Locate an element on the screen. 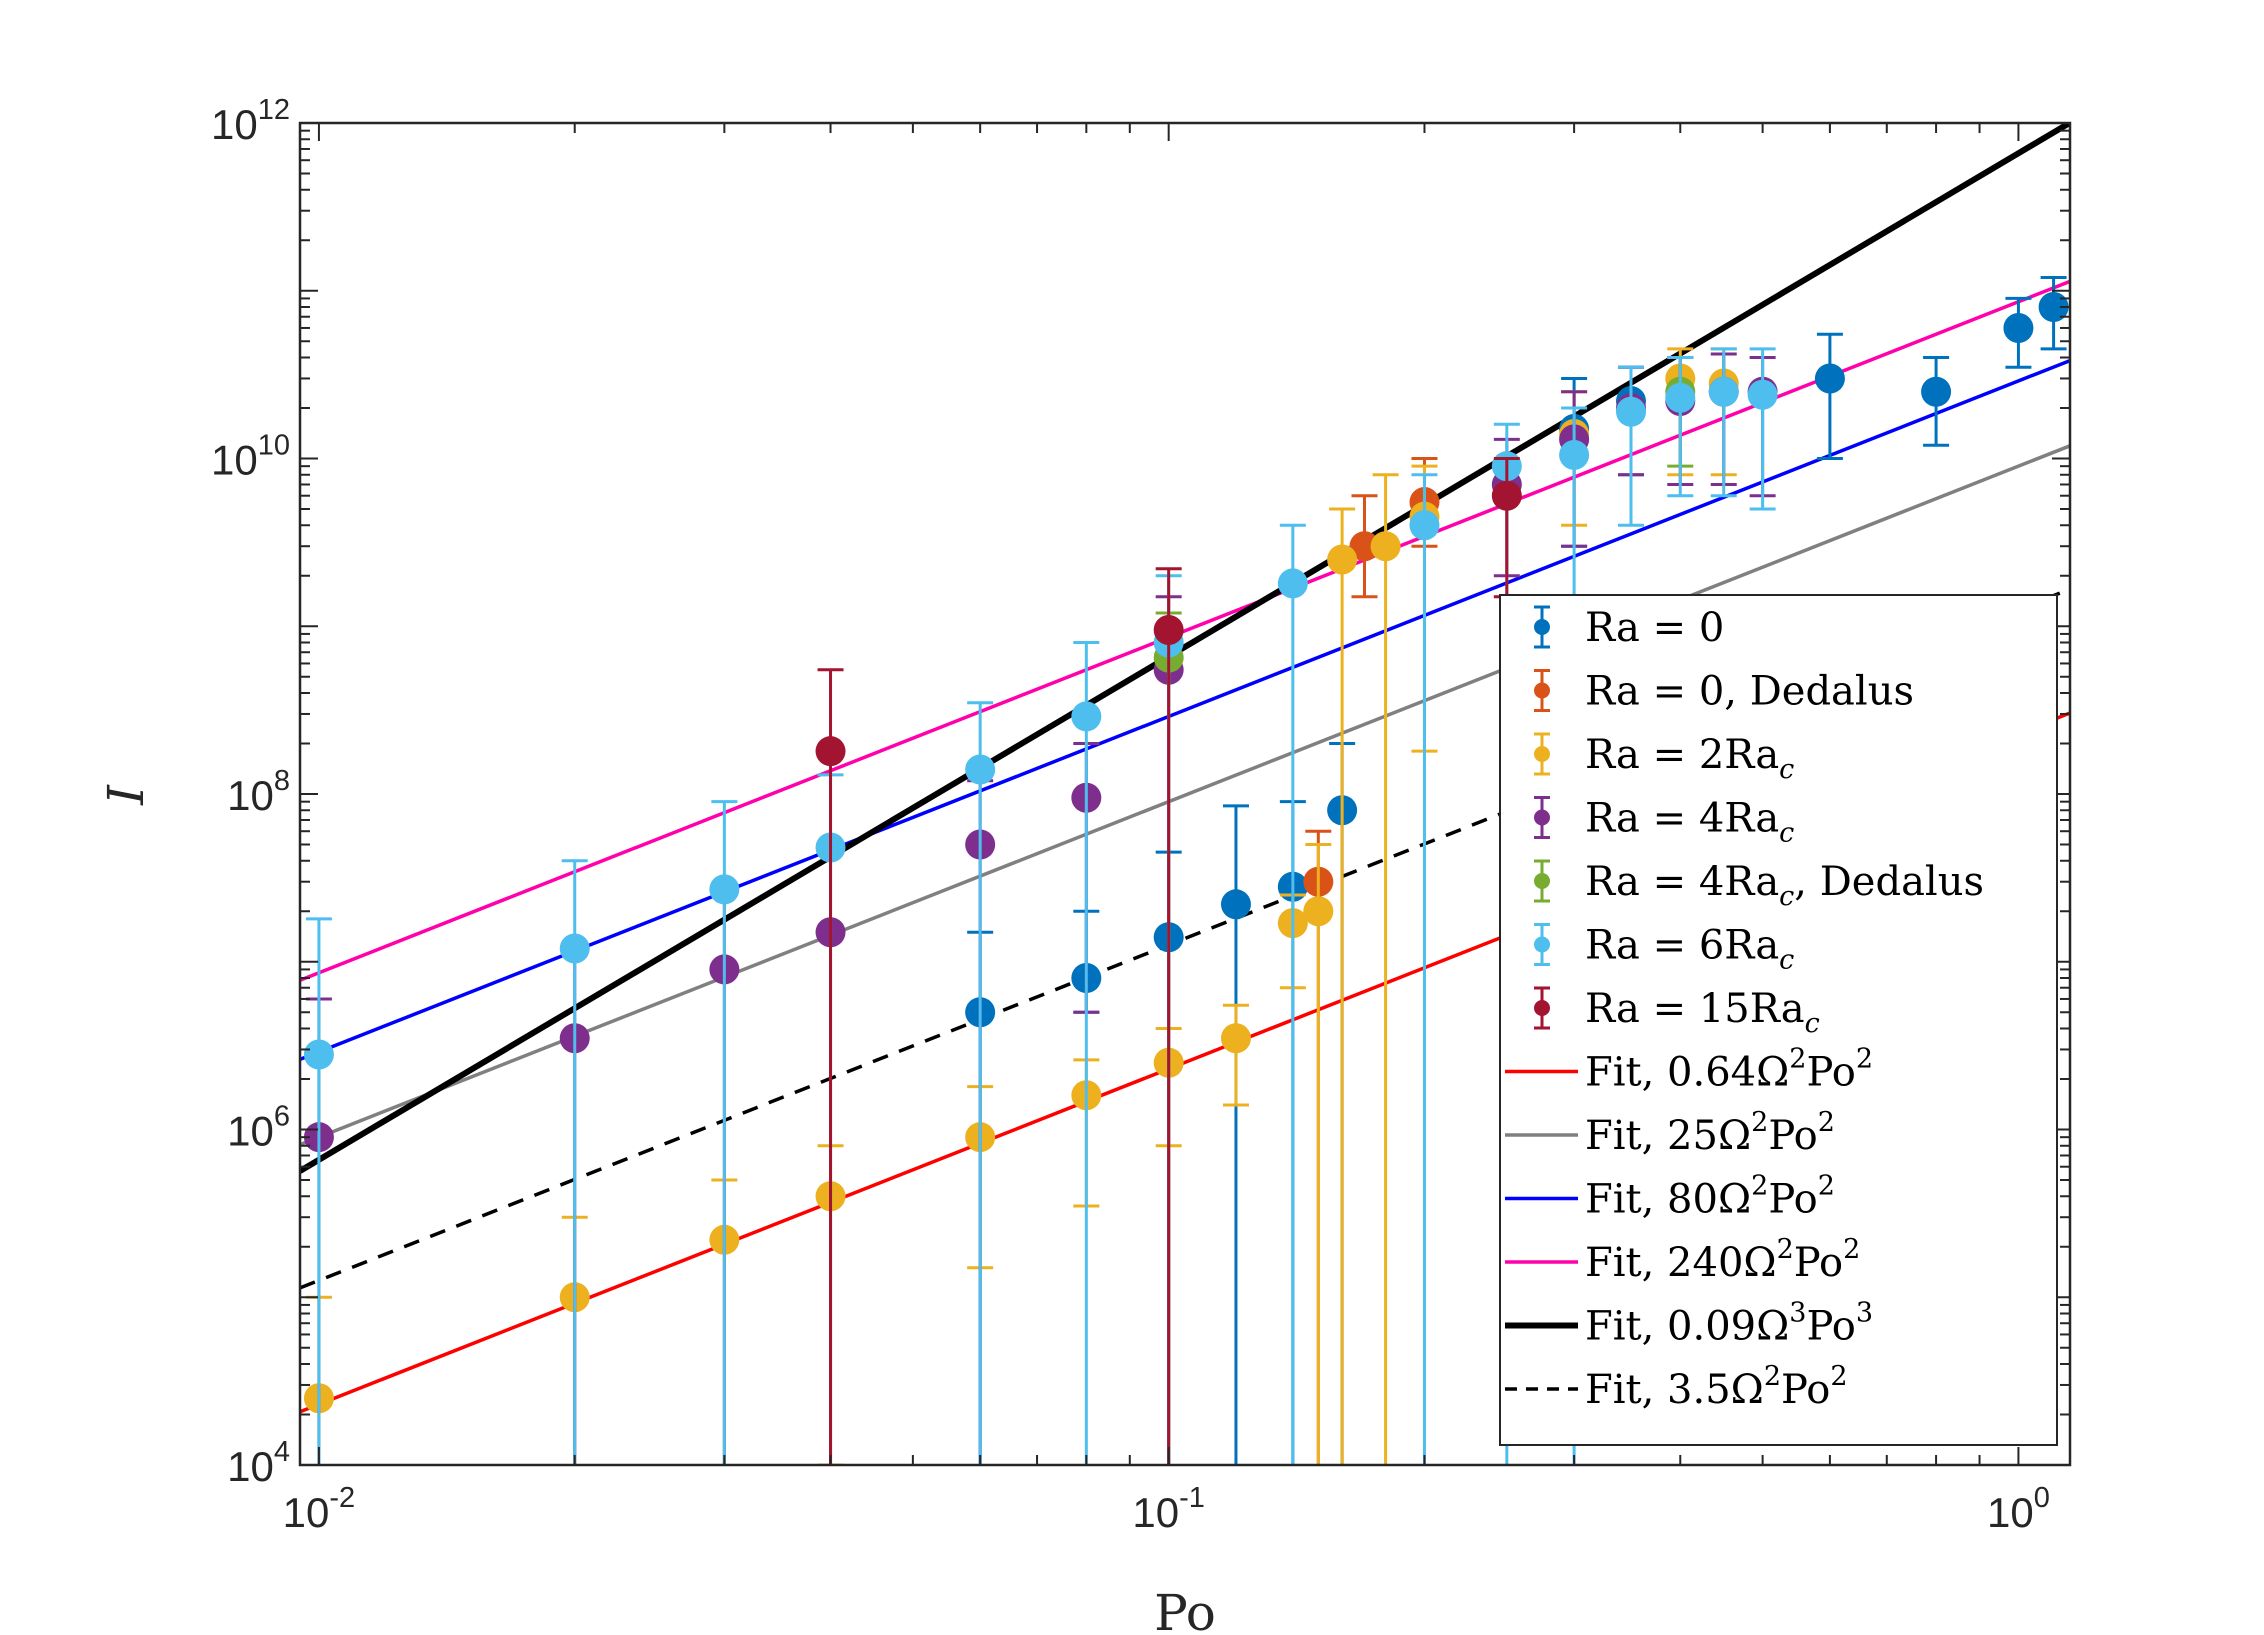  legend-label: Ra = 2Rac is located at coordinates (1689, 758).